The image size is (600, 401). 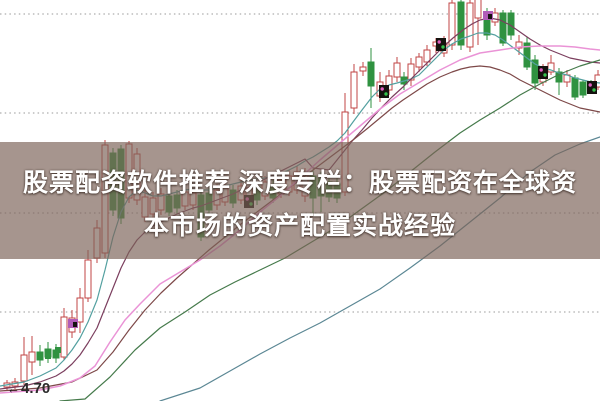 I want to click on price-label-value: 4.70, so click(x=36, y=388).